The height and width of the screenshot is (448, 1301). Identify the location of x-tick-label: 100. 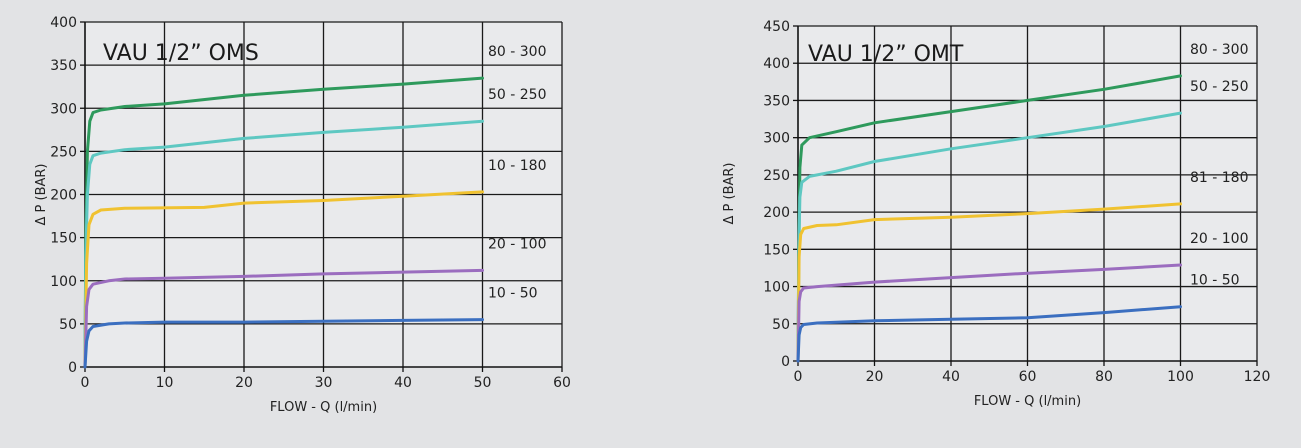
(1180, 377).